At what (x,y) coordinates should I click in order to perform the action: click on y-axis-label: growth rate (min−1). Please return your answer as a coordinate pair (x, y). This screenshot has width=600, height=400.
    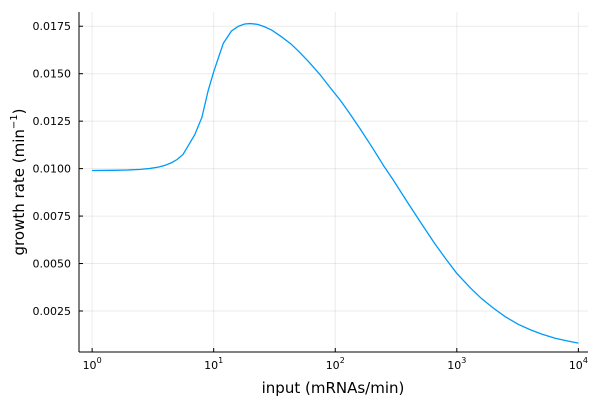
    Looking at the image, I should click on (18, 182).